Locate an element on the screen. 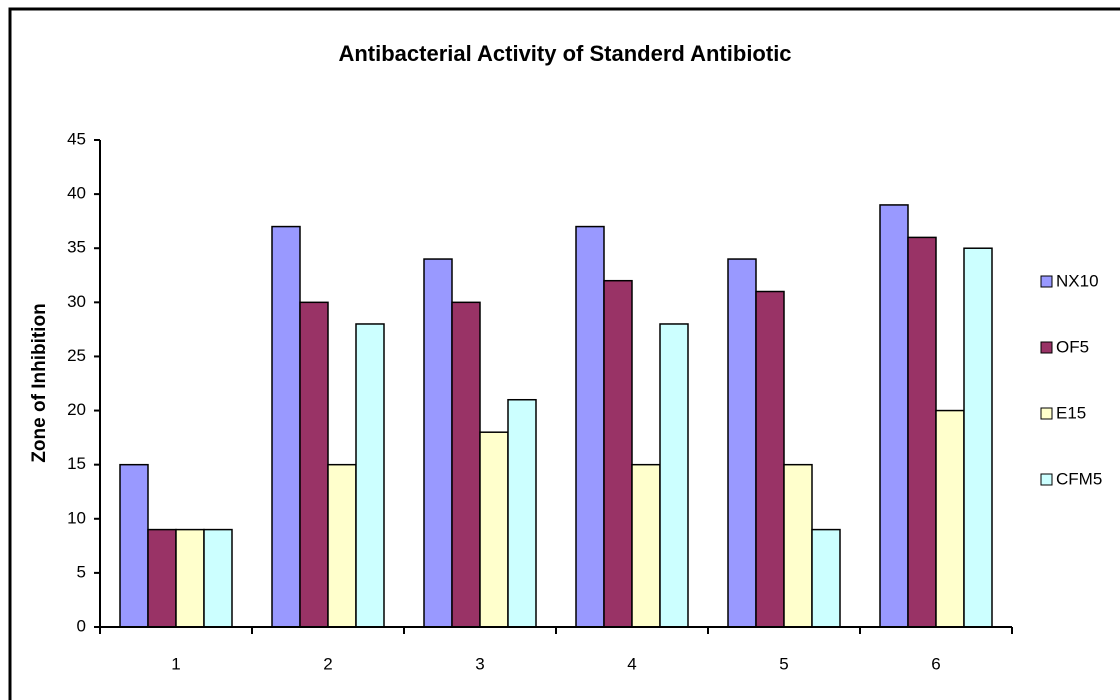 The image size is (1120, 700). x-tick-label: 6 is located at coordinates (935, 663).